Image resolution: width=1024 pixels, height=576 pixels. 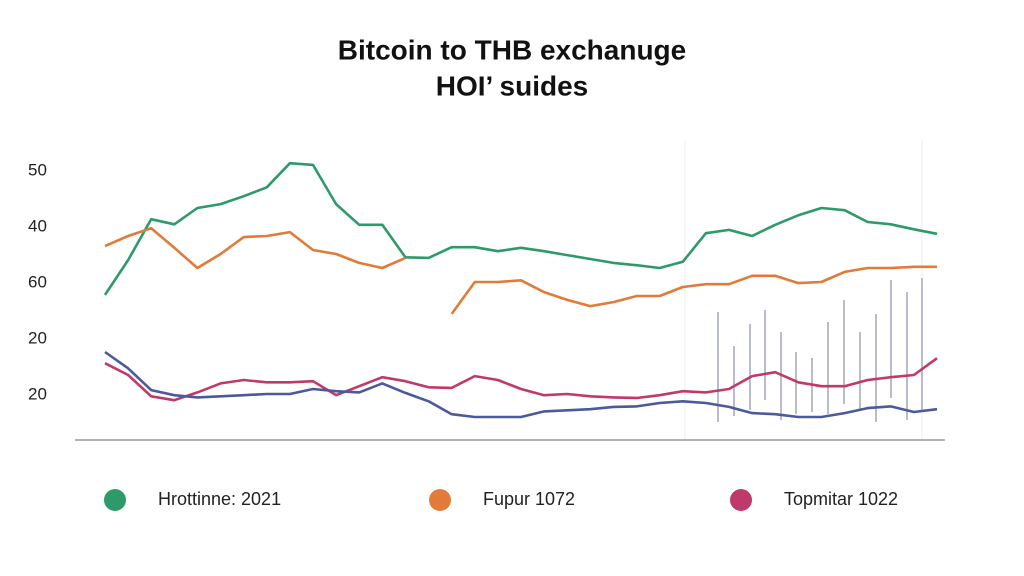 What do you see at coordinates (512, 49) in the screenshot?
I see `chart-title: Bitcoin to THB exchanuge` at bounding box center [512, 49].